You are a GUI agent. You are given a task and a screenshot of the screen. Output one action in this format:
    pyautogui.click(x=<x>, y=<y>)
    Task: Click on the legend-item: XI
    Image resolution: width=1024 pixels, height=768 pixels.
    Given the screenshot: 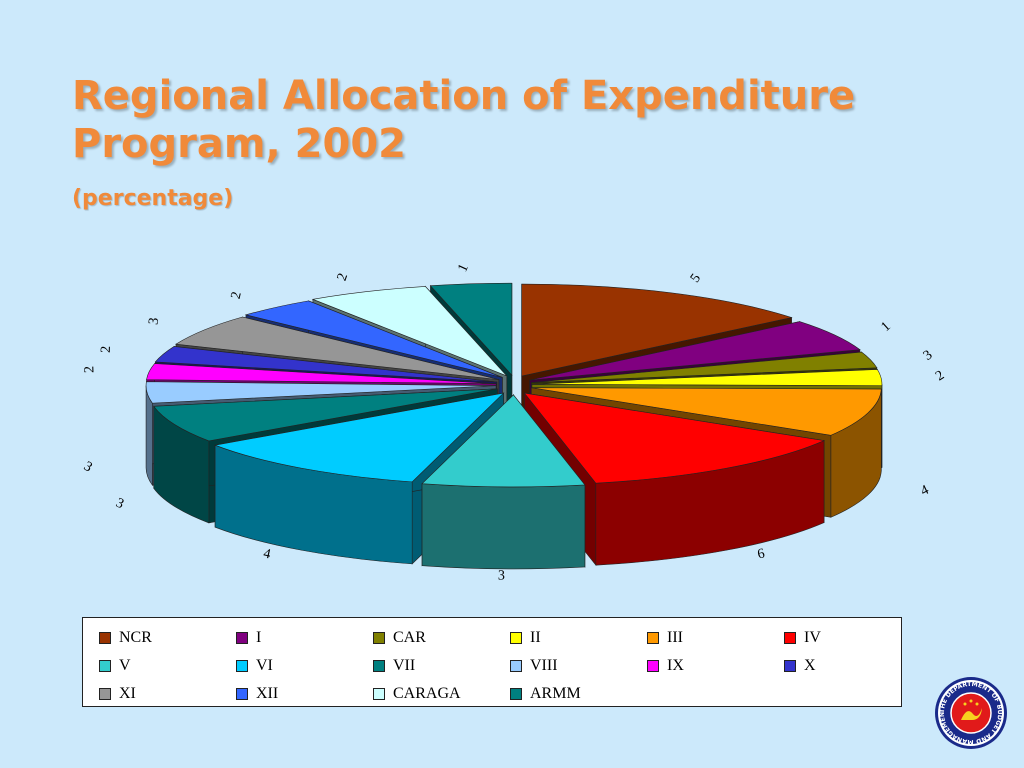 What is the action you would take?
    pyautogui.click(x=167, y=694)
    